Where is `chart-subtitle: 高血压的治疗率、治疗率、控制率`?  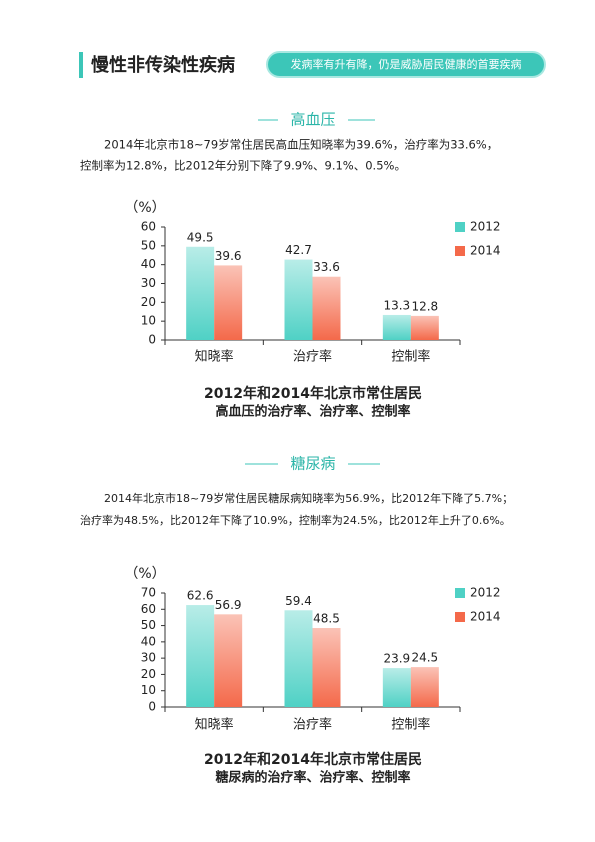 chart-subtitle: 高血压的治疗率、治疗率、控制率 is located at coordinates (312, 412).